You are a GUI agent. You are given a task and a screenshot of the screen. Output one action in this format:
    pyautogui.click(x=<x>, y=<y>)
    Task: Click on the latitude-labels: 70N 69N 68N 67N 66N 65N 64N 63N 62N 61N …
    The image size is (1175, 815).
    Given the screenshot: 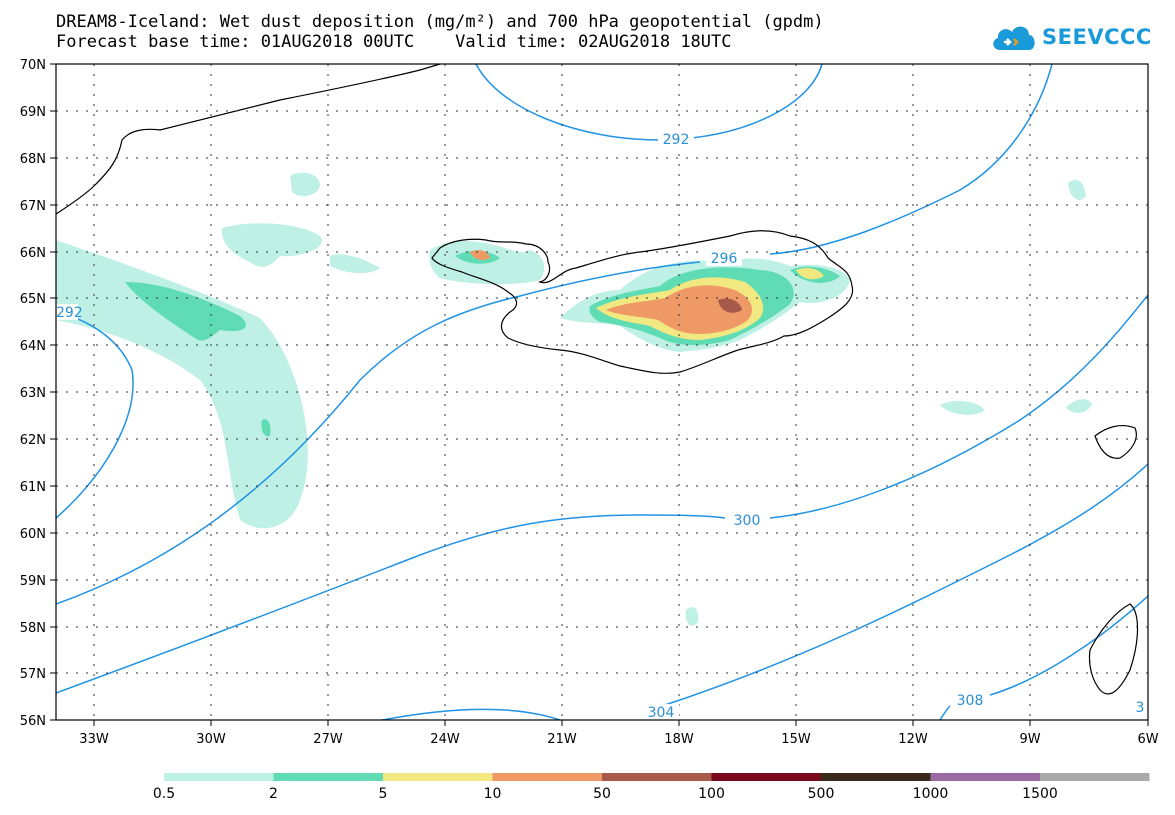 What is the action you would take?
    pyautogui.click(x=33, y=393)
    